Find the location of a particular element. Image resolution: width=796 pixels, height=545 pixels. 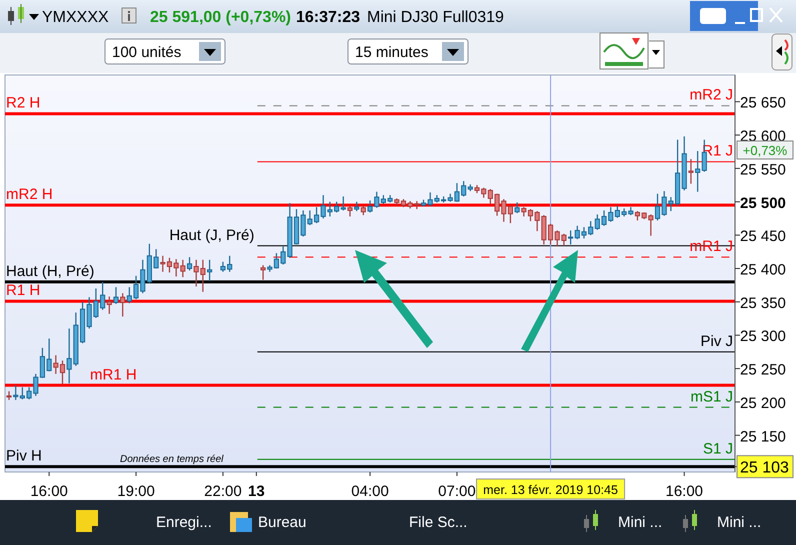

ref-line-label: mR1 H is located at coordinates (113, 375).